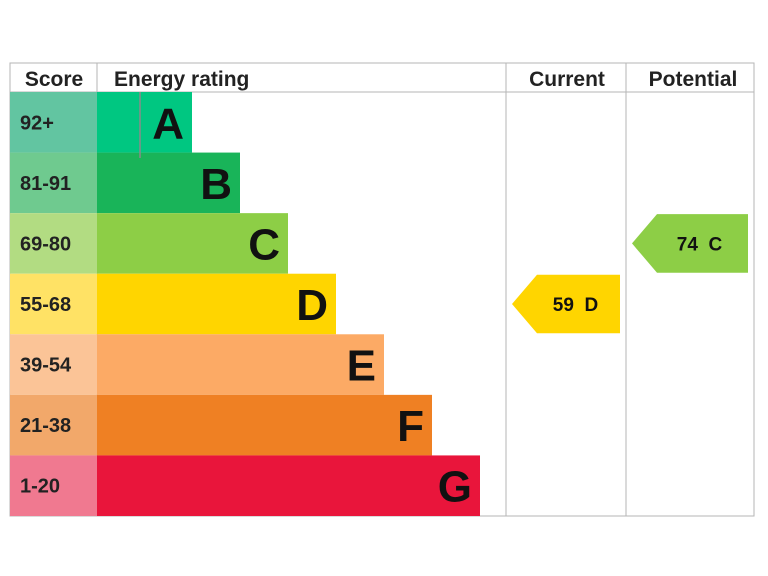  I want to click on potential-rating-arrow, so click(690, 243).